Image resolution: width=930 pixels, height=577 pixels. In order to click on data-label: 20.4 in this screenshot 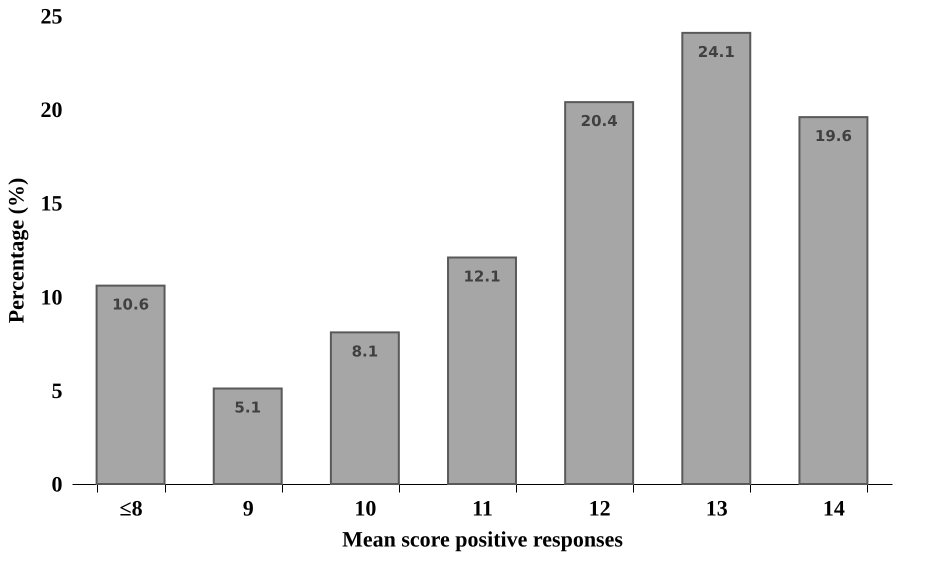, I will do `click(599, 121)`.